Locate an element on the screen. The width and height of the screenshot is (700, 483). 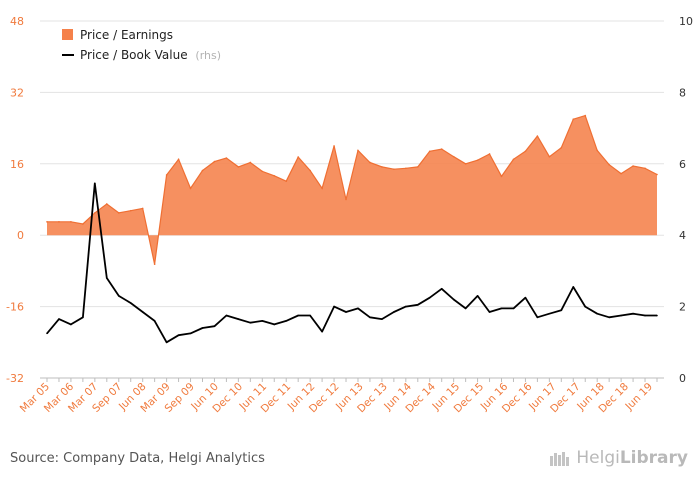
brand-text-light: Helgi is located at coordinates (598, 458).